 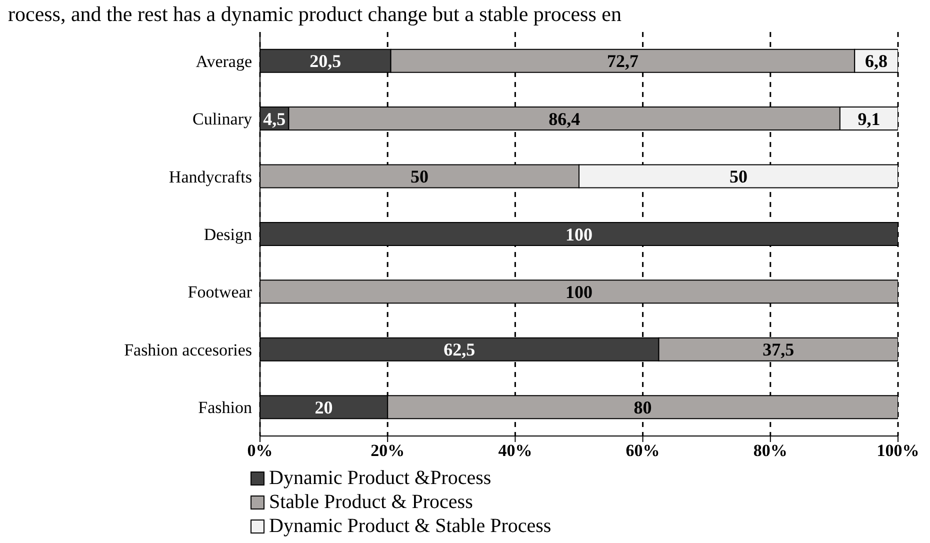 What do you see at coordinates (643, 450) in the screenshot?
I see `x-tick-label: 60%` at bounding box center [643, 450].